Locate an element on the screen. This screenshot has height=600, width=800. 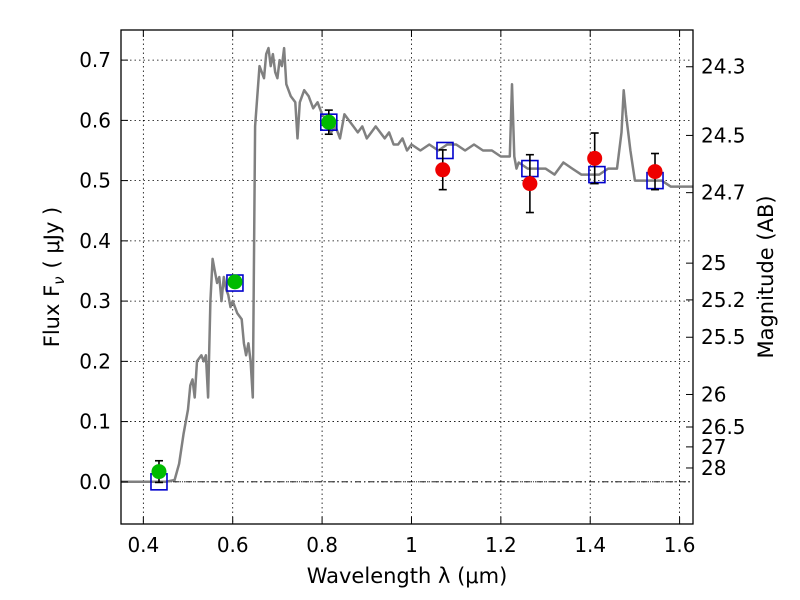
y-tick-label-7: 0.7 is located at coordinates (95, 60).